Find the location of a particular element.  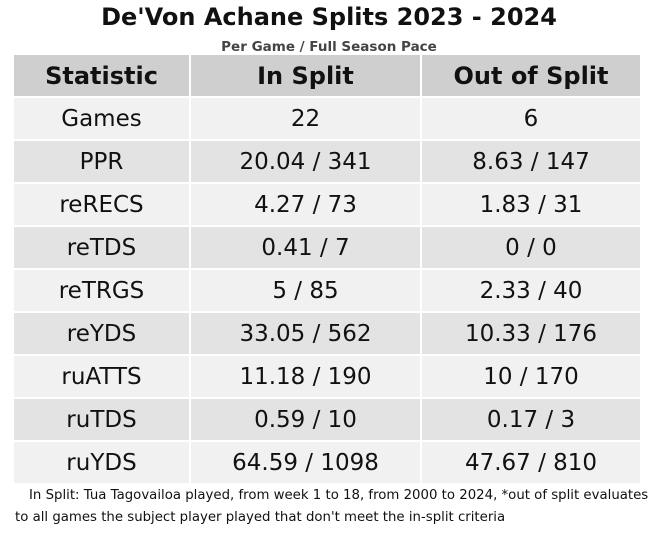

table-row: ruTDS 0.59 / 10 0.17 / 3 is located at coordinates (327, 420).